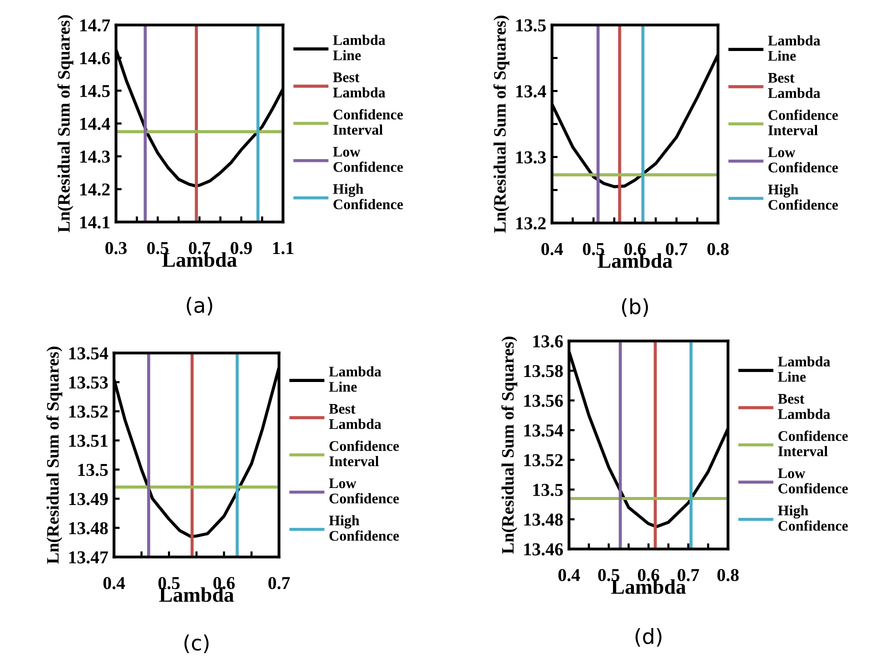  I want to click on y-tick-label: 14.5, so click(95, 91).